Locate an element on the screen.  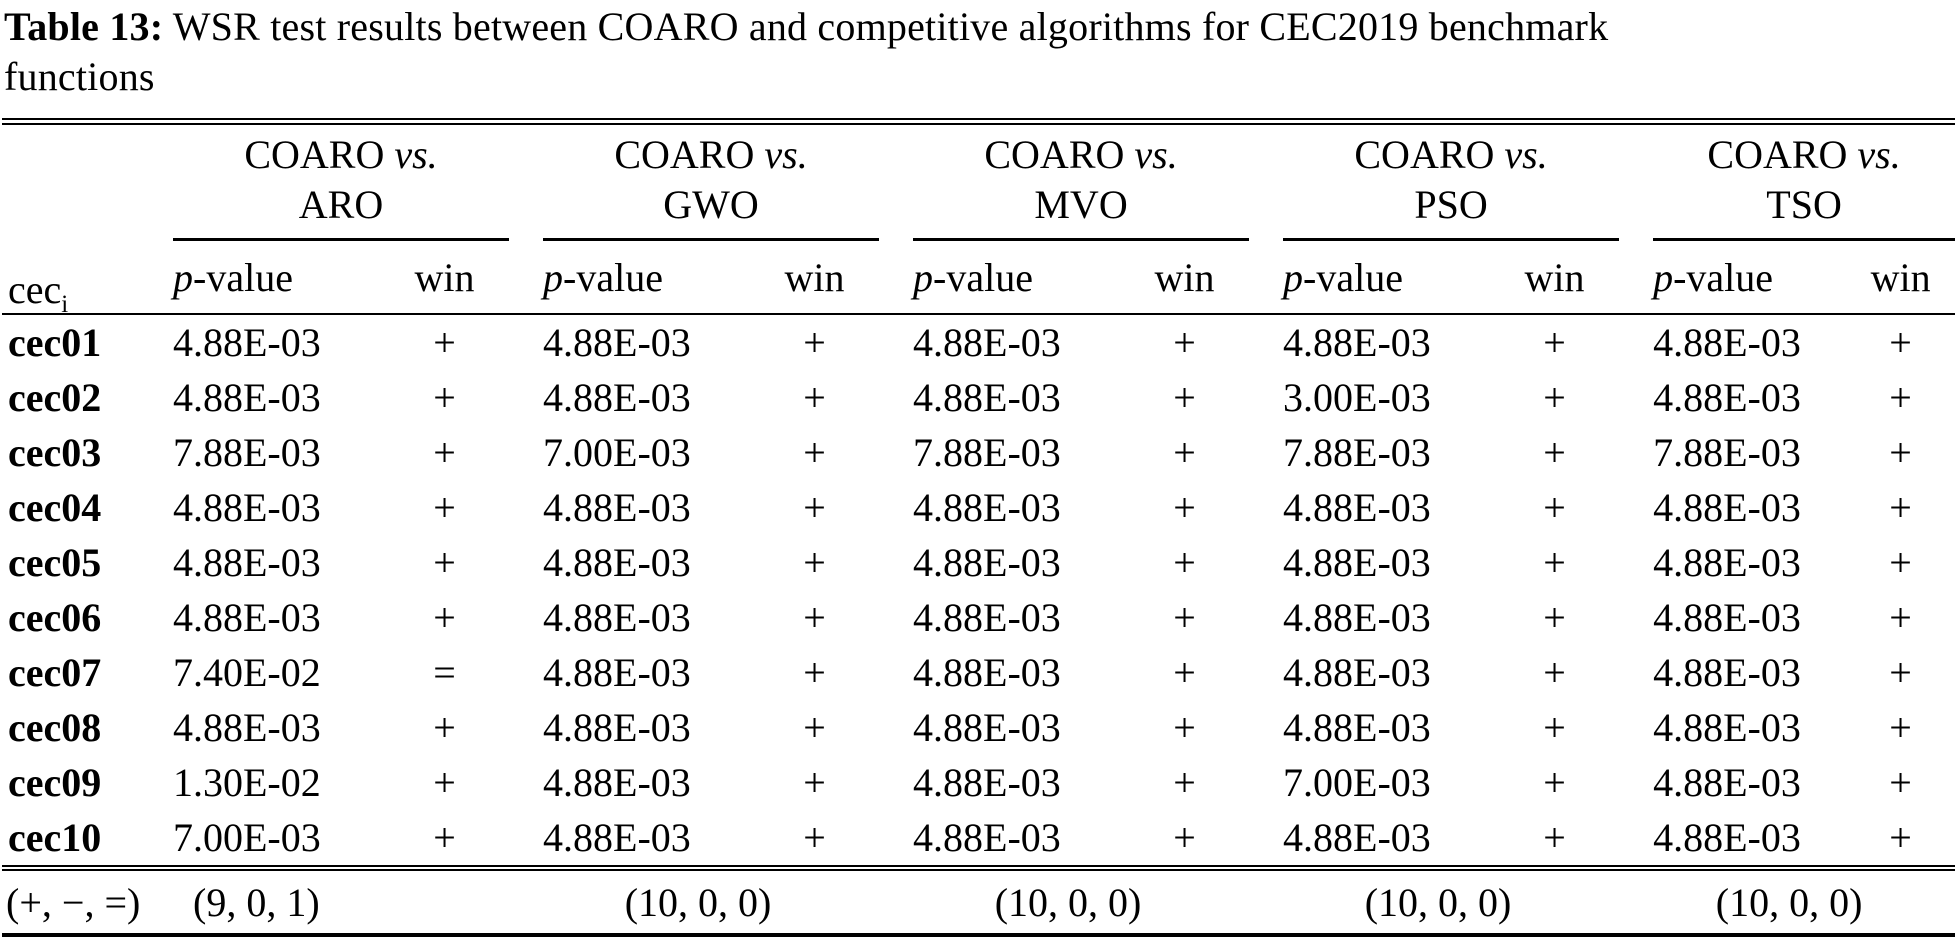
group-header-tso-line1: COARO vs. is located at coordinates (1804, 154).